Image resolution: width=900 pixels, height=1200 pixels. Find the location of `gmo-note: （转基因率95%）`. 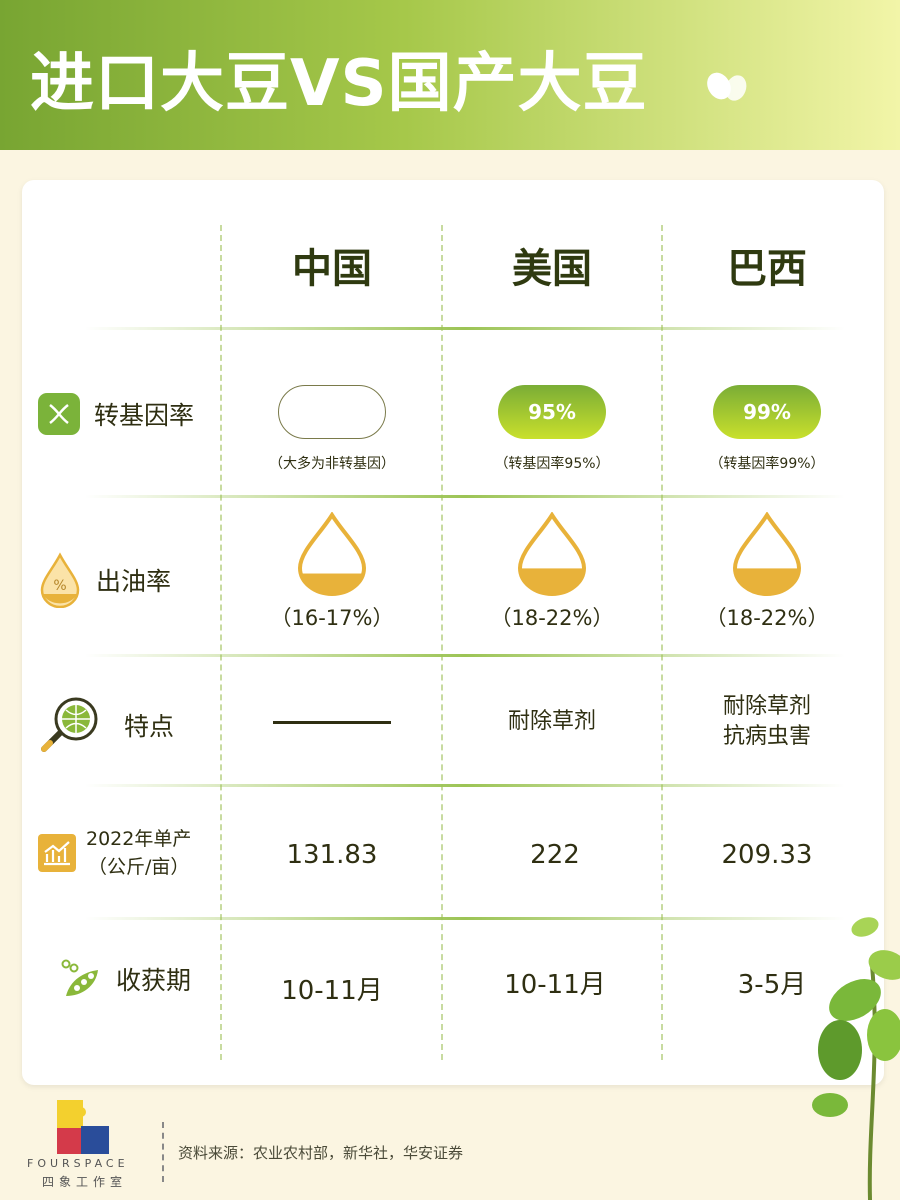

gmo-note: （转基因率95%） is located at coordinates (552, 464).